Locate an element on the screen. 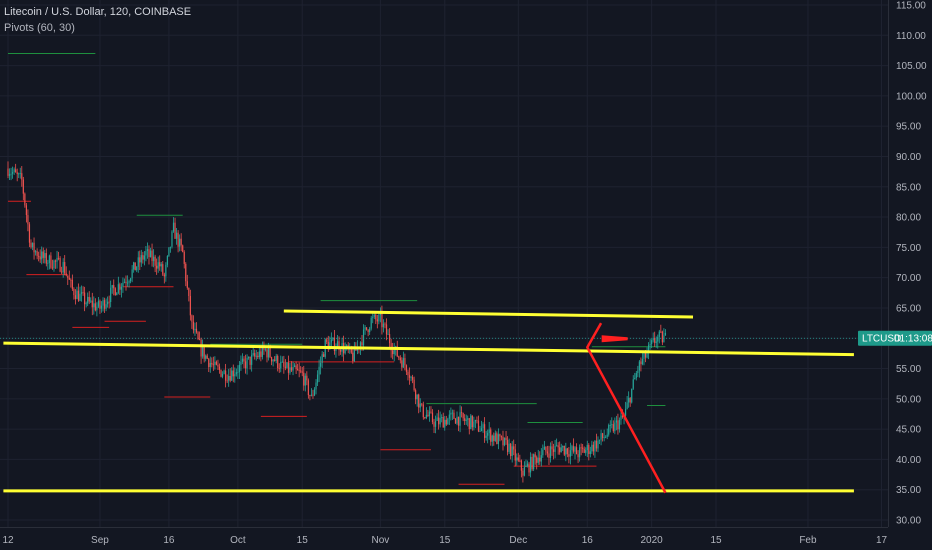 Image resolution: width=932 pixels, height=550 pixels. y-tick-label: 95.00 is located at coordinates (908, 127).